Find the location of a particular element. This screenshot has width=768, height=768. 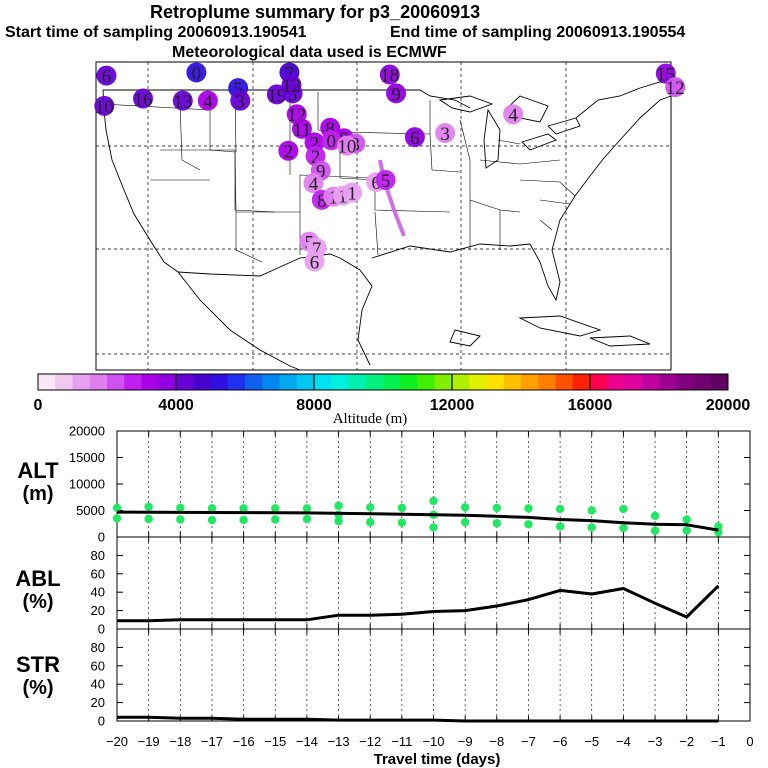

x-tick-label: −17 is located at coordinates (212, 741).